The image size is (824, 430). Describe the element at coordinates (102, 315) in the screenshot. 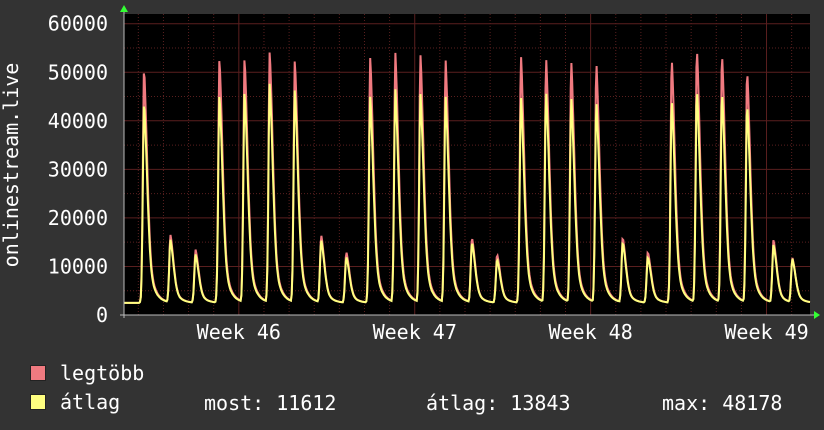

I see `y-tick-label: 0` at that location.